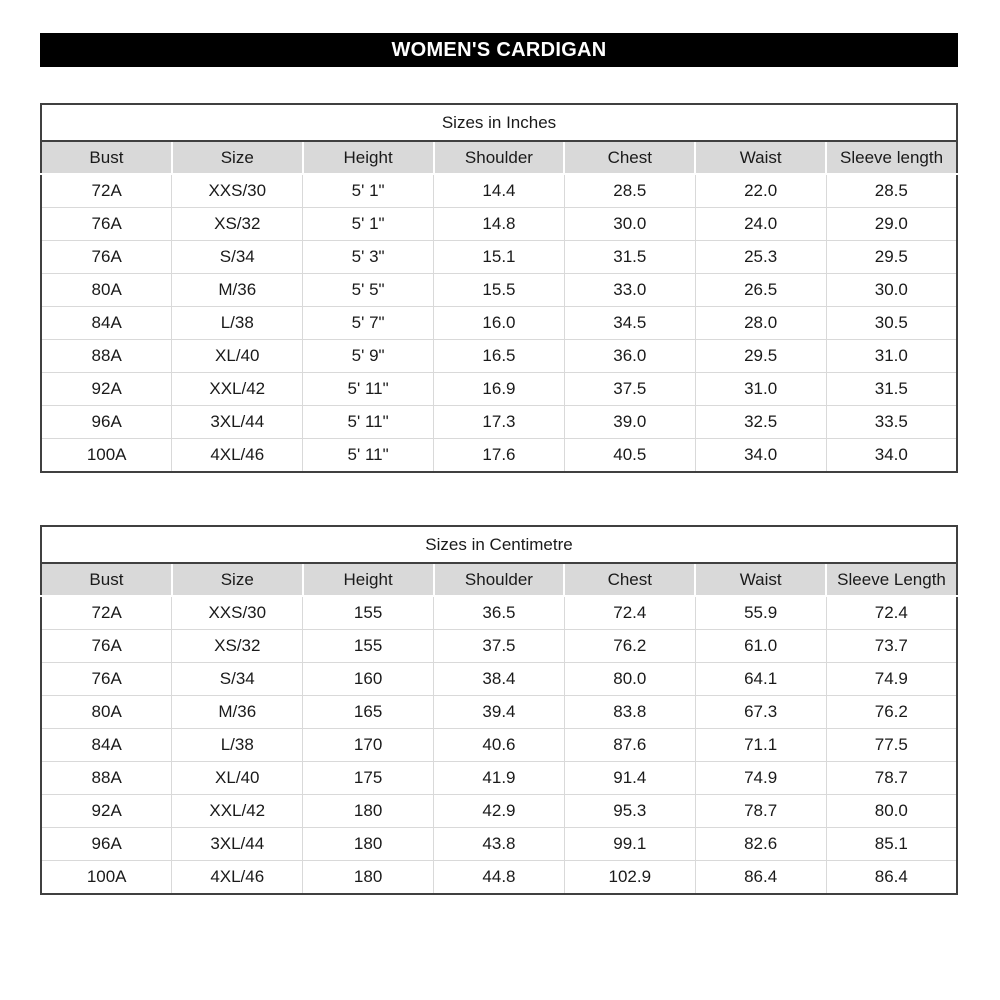 The image size is (1000, 1000). I want to click on table-row: 80A M/36 5' 5" 15.5 33.0 26.5 30.0, so click(499, 290).